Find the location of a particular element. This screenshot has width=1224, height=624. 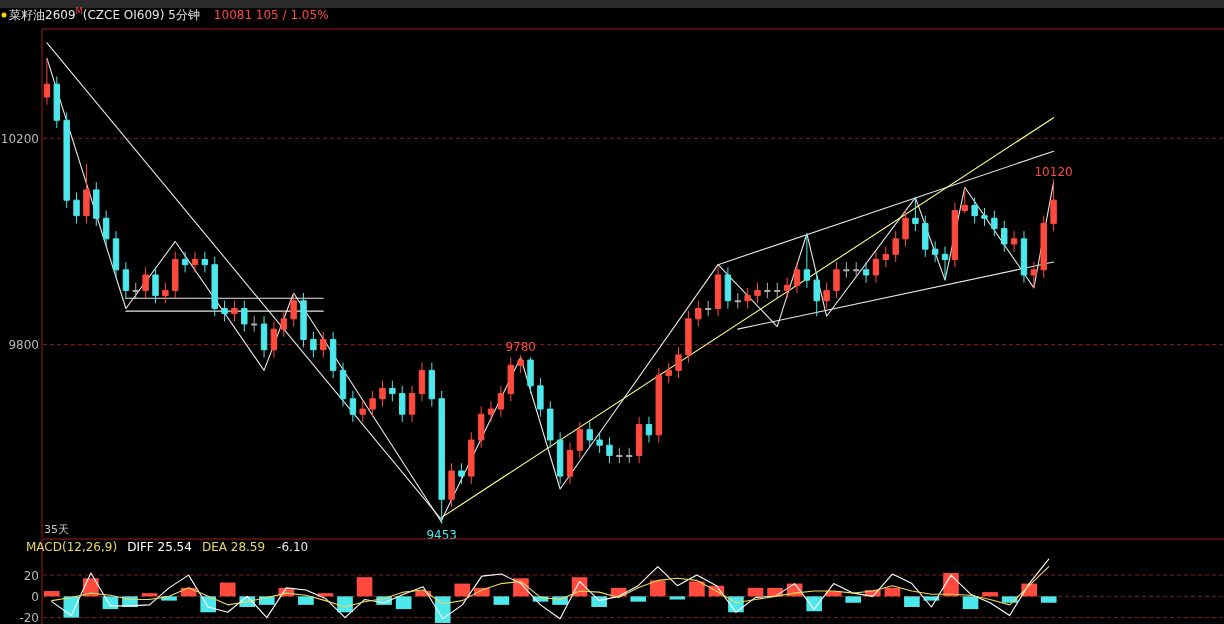

series-label: DIFF 25.54 is located at coordinates (159, 547).